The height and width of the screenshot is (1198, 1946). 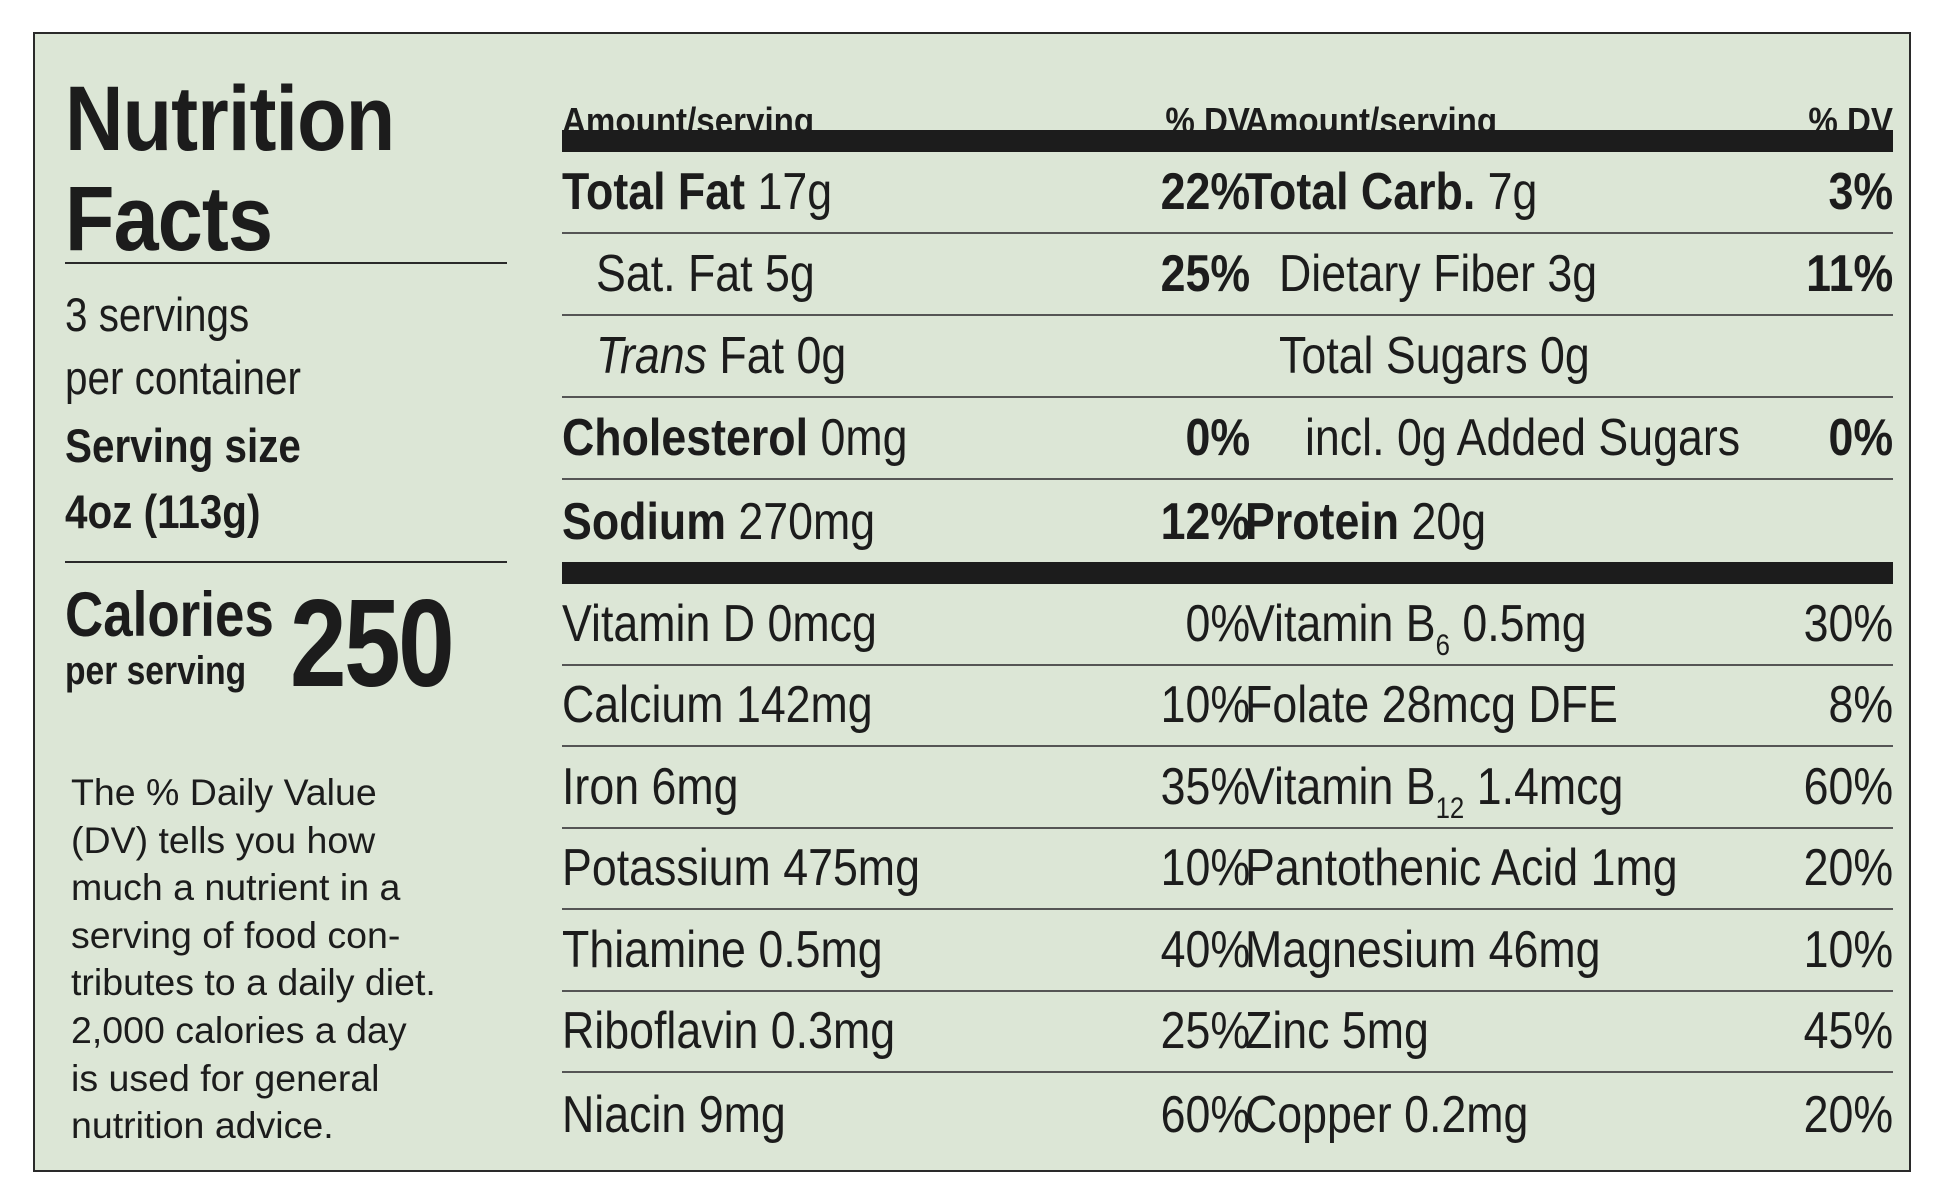 I want to click on serving-divider, so click(x=286, y=562).